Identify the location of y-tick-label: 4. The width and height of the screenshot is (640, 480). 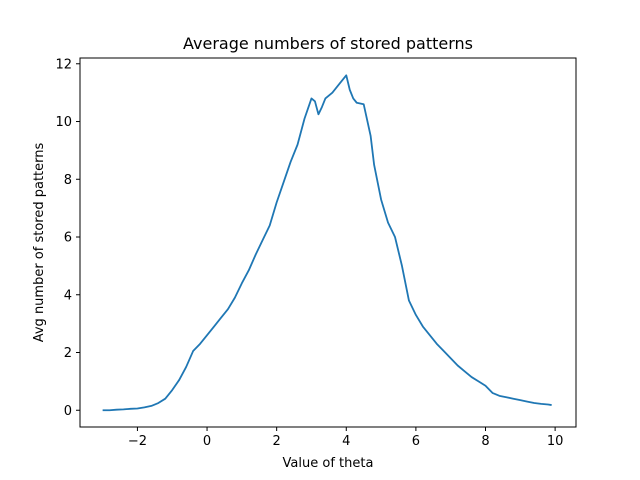
(68, 295).